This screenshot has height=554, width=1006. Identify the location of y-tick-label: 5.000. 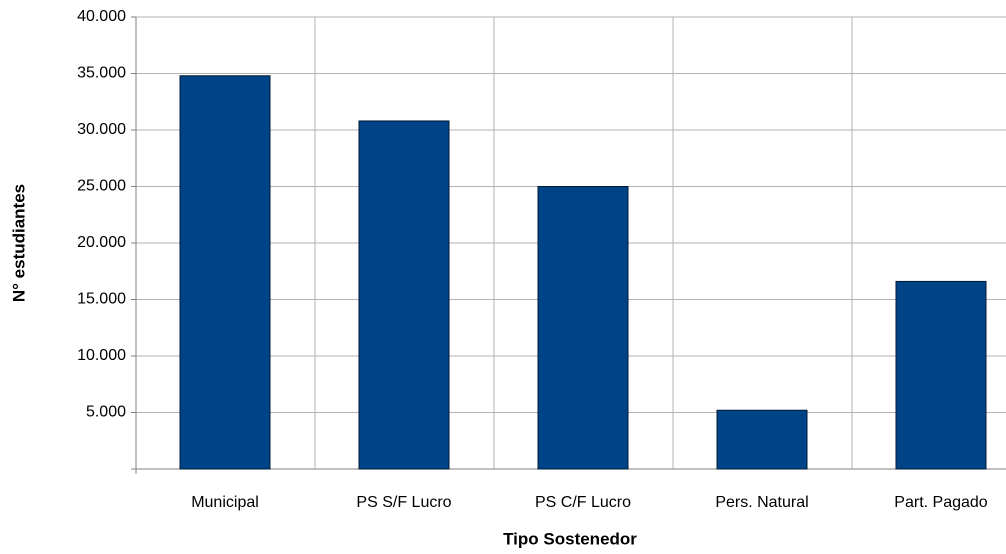
(106, 412).